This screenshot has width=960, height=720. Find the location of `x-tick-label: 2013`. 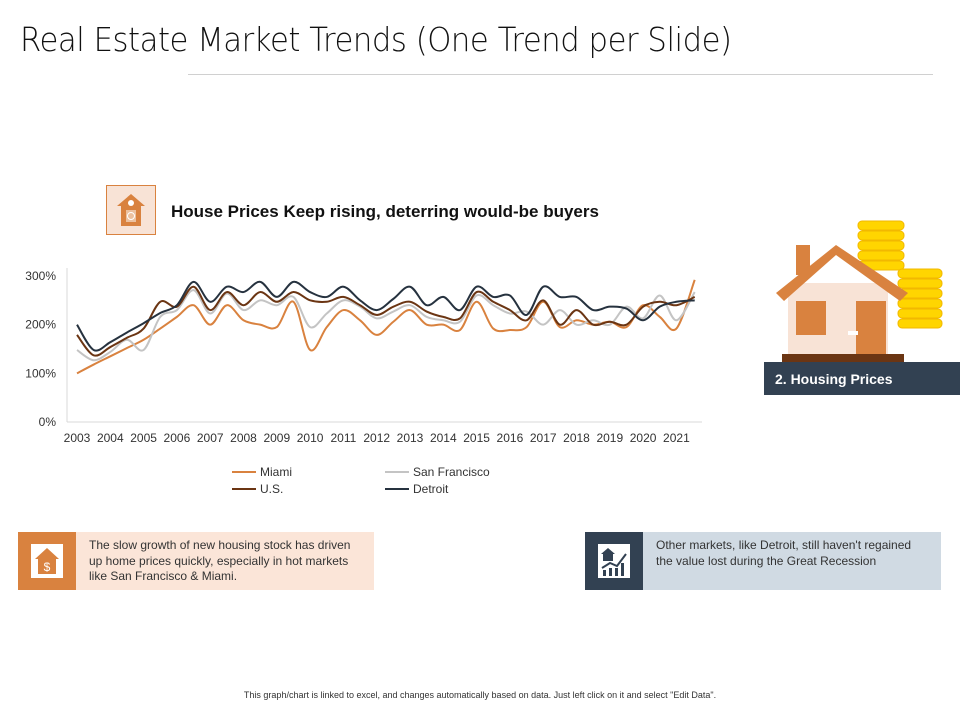

x-tick-label: 2013 is located at coordinates (410, 438).